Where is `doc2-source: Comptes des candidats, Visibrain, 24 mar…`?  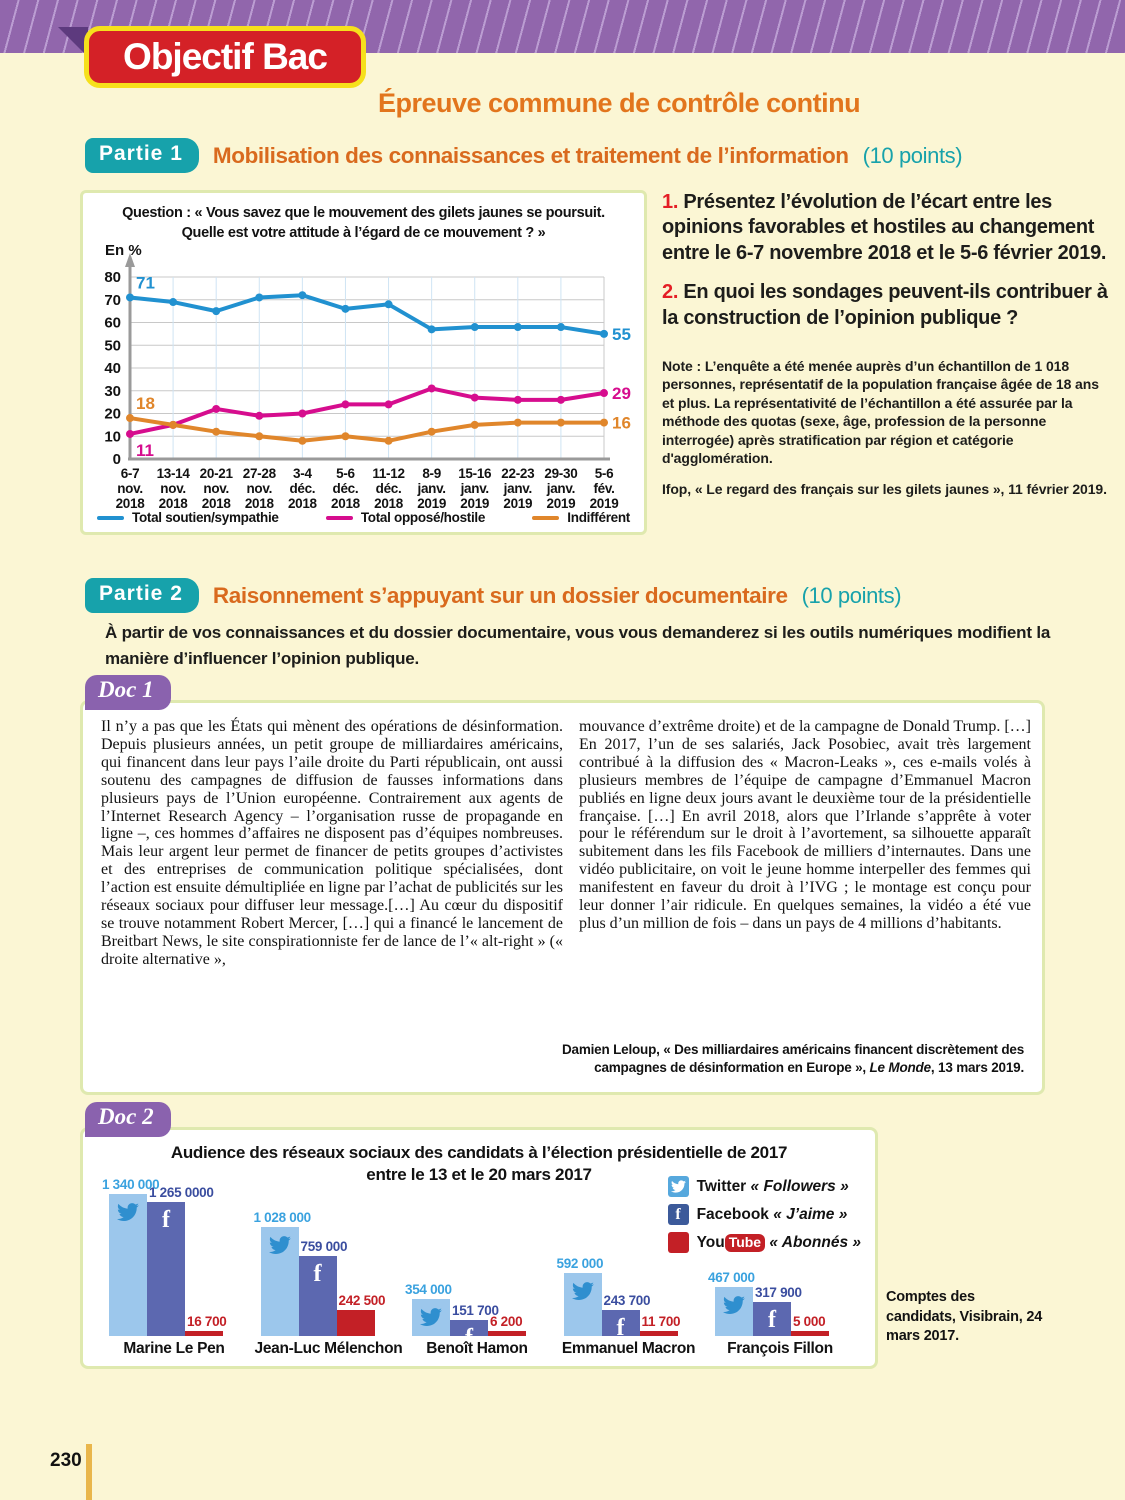
doc2-source: Comptes des candidats, Visibrain, 24 mar… is located at coordinates (964, 1317).